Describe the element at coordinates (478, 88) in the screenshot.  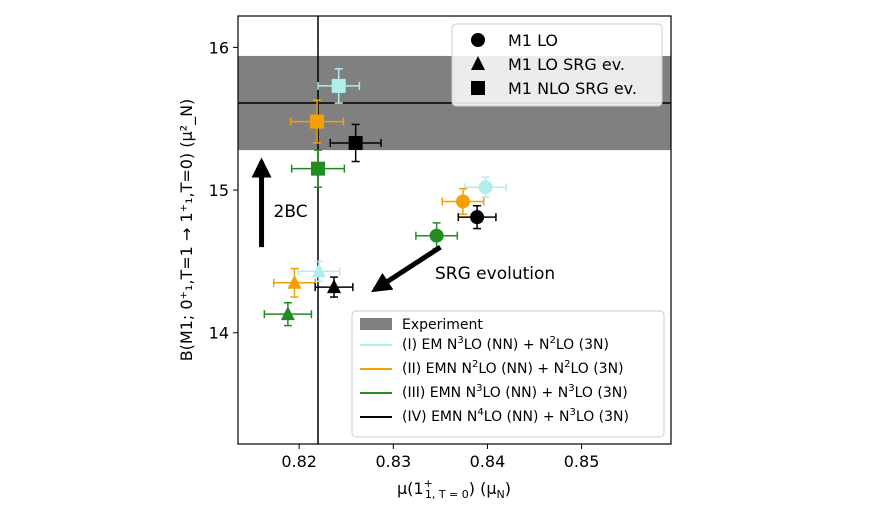
I see `legend-square-icon` at that location.